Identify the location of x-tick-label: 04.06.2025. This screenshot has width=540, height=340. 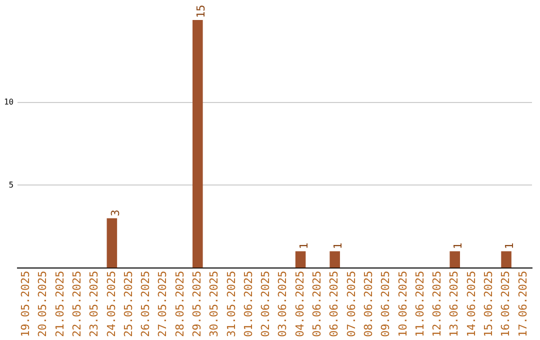
(299, 304).